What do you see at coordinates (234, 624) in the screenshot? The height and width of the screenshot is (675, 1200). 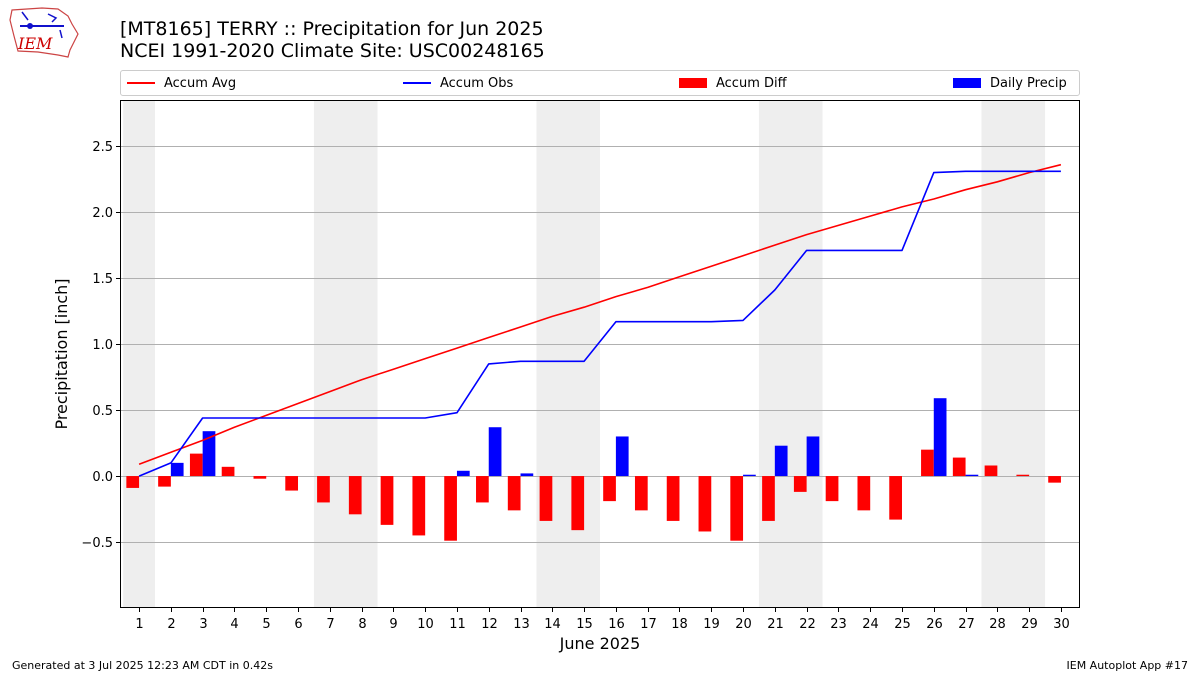 I see `x-tick-label: 4` at bounding box center [234, 624].